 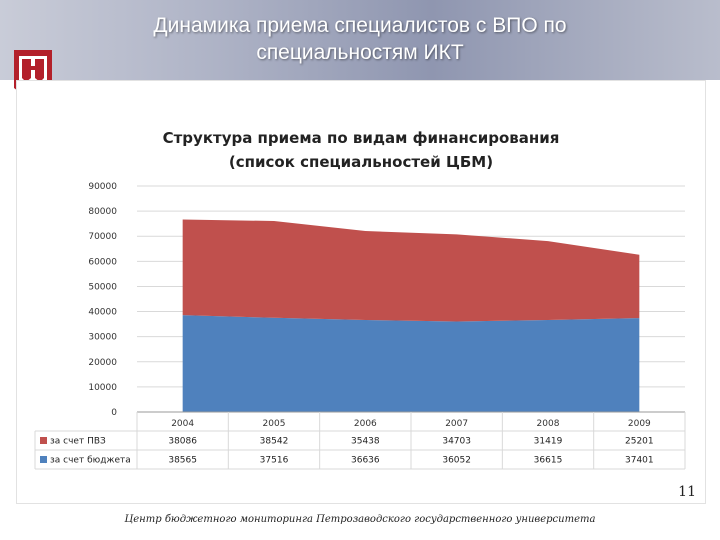 What do you see at coordinates (102, 338) in the screenshot?
I see `y-tick-label: 30000` at bounding box center [102, 338].